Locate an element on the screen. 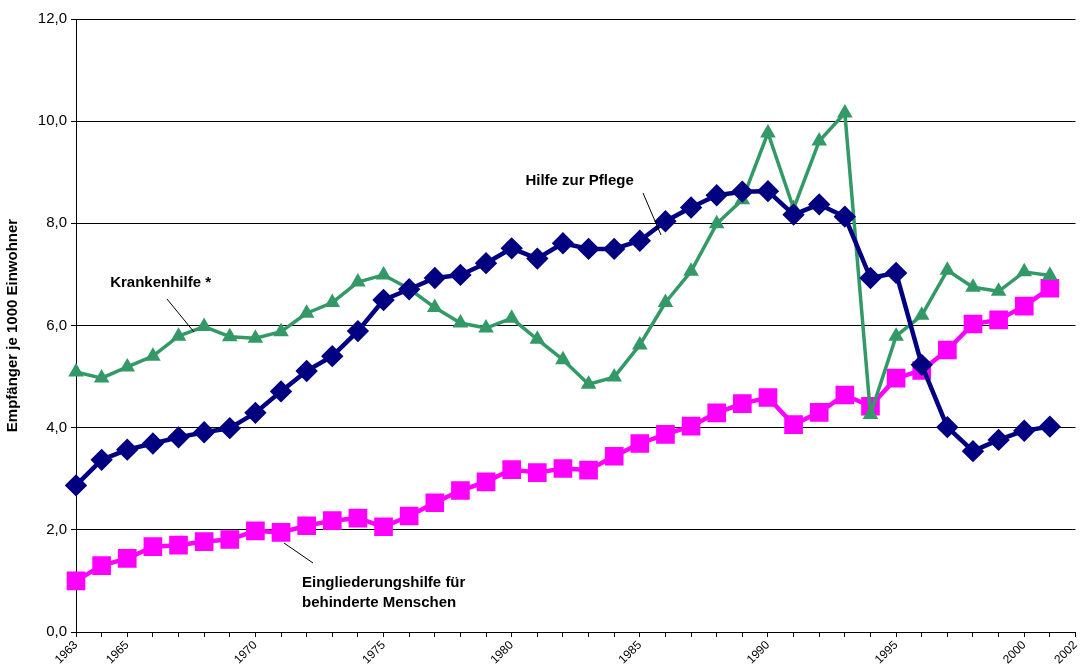 The image size is (1090, 669). y-tick-label: 6,0 is located at coordinates (56, 324).